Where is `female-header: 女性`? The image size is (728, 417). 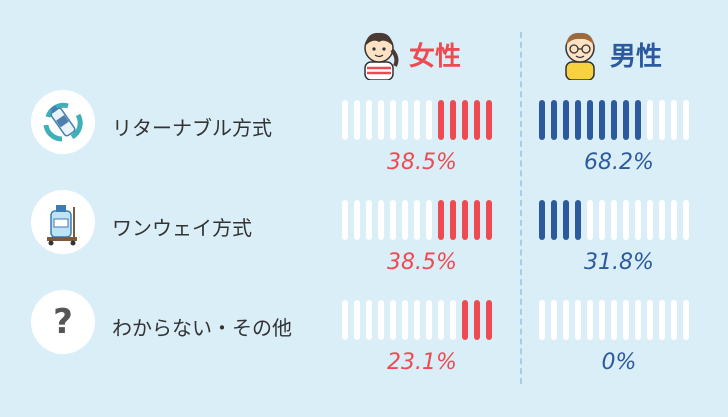
female-header: 女性 is located at coordinates (409, 54).